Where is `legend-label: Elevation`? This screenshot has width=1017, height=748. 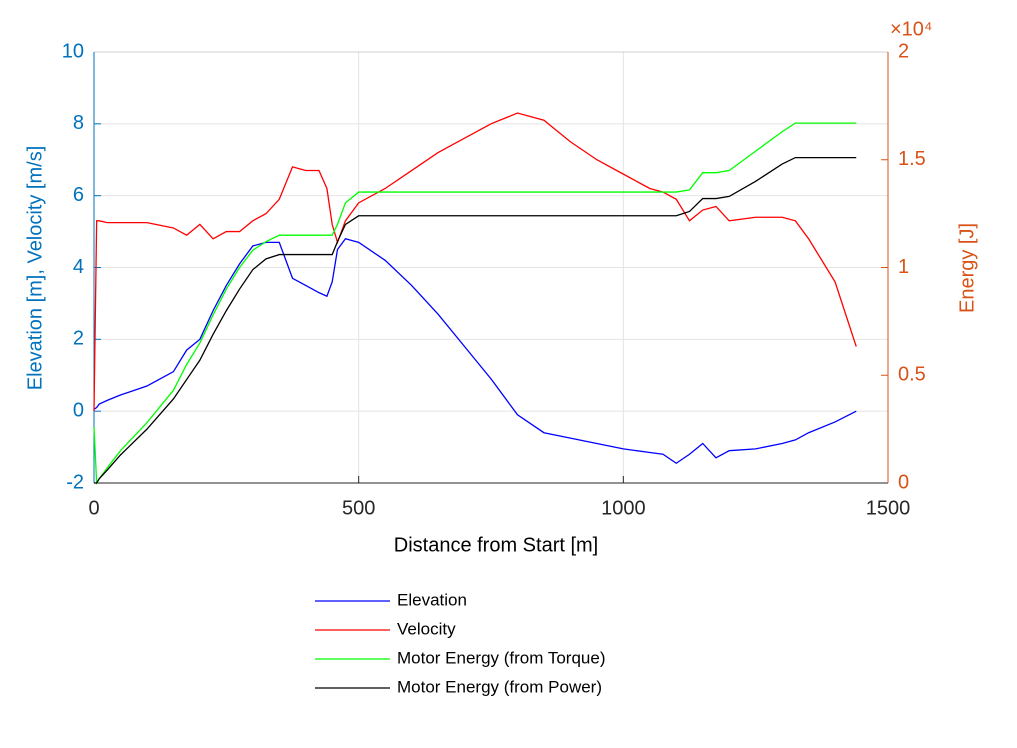
legend-label: Elevation is located at coordinates (432, 599).